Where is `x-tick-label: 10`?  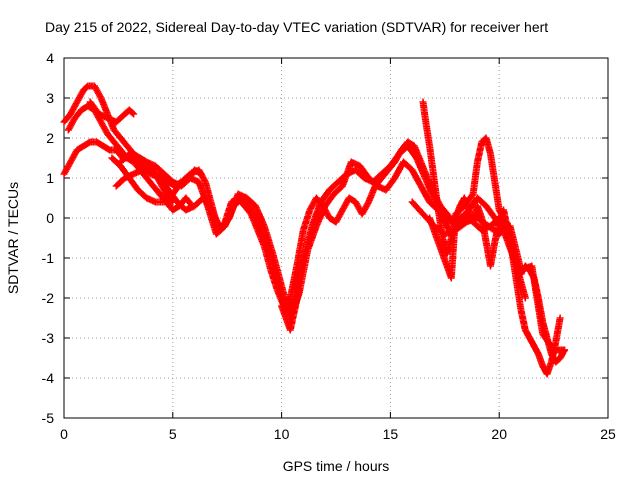
x-tick-label: 10 is located at coordinates (282, 434).